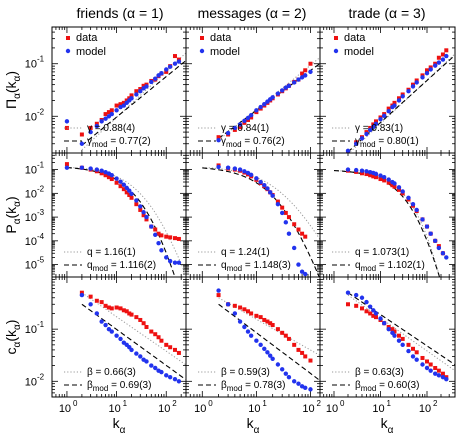  Describe the element at coordinates (41, 260) in the screenshot. I see `y-tick-label-exponent: -5` at that location.